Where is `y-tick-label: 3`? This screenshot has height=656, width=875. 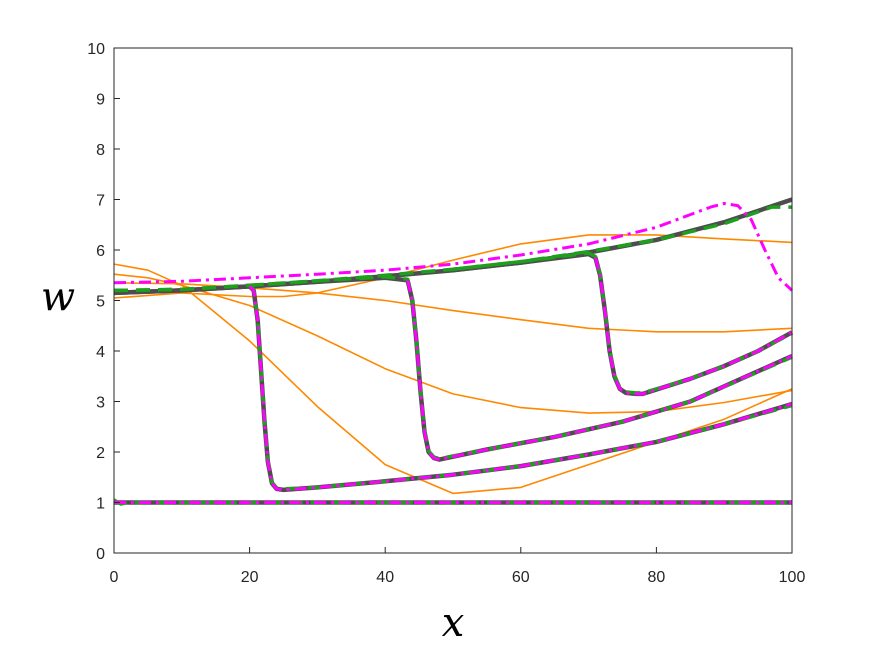
y-tick-label: 3 is located at coordinates (100, 403).